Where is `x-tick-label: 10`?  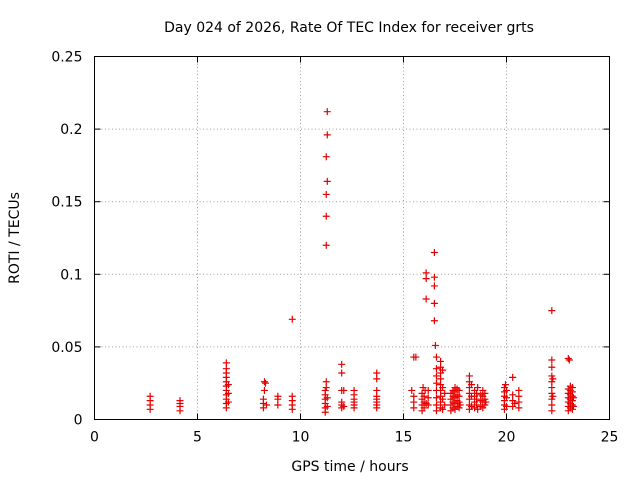
x-tick-label: 10 is located at coordinates (301, 438).